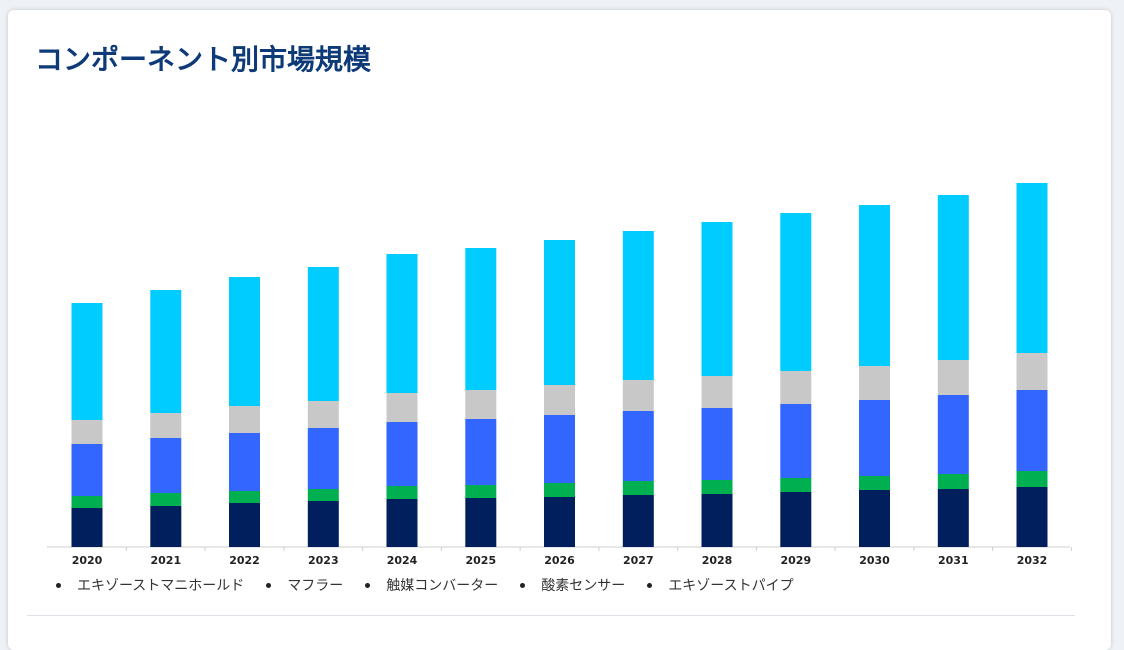  Describe the element at coordinates (203, 59) in the screenshot. I see `page-title: コンポーネント別市場規模` at that location.